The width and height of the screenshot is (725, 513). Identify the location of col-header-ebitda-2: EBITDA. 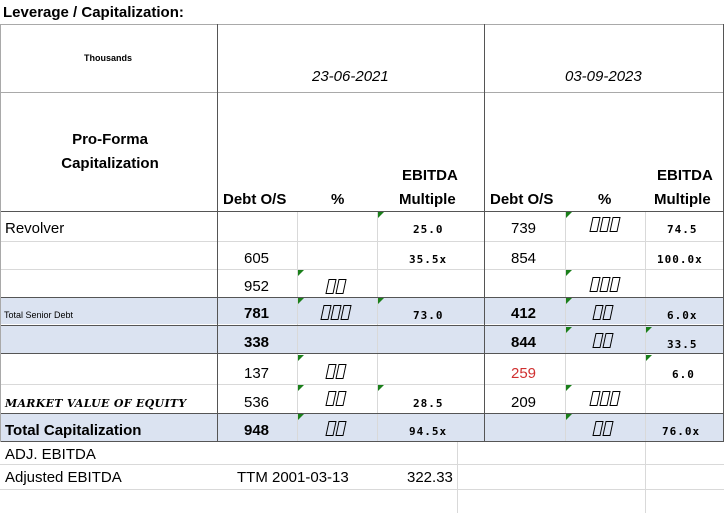
(685, 175).